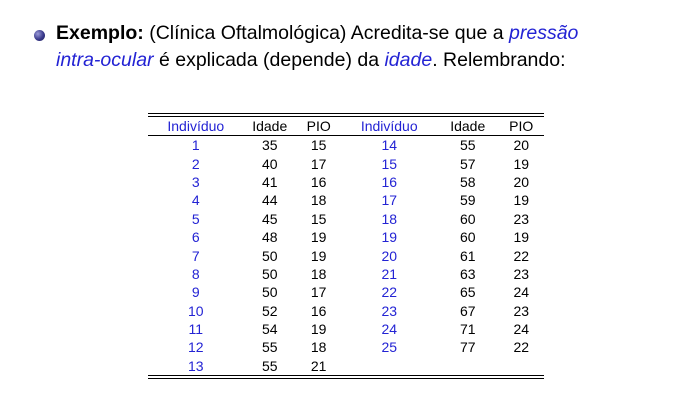 This screenshot has height=413, width=695. Describe the element at coordinates (467, 181) in the screenshot. I see `cell-idade-2: 58` at that location.